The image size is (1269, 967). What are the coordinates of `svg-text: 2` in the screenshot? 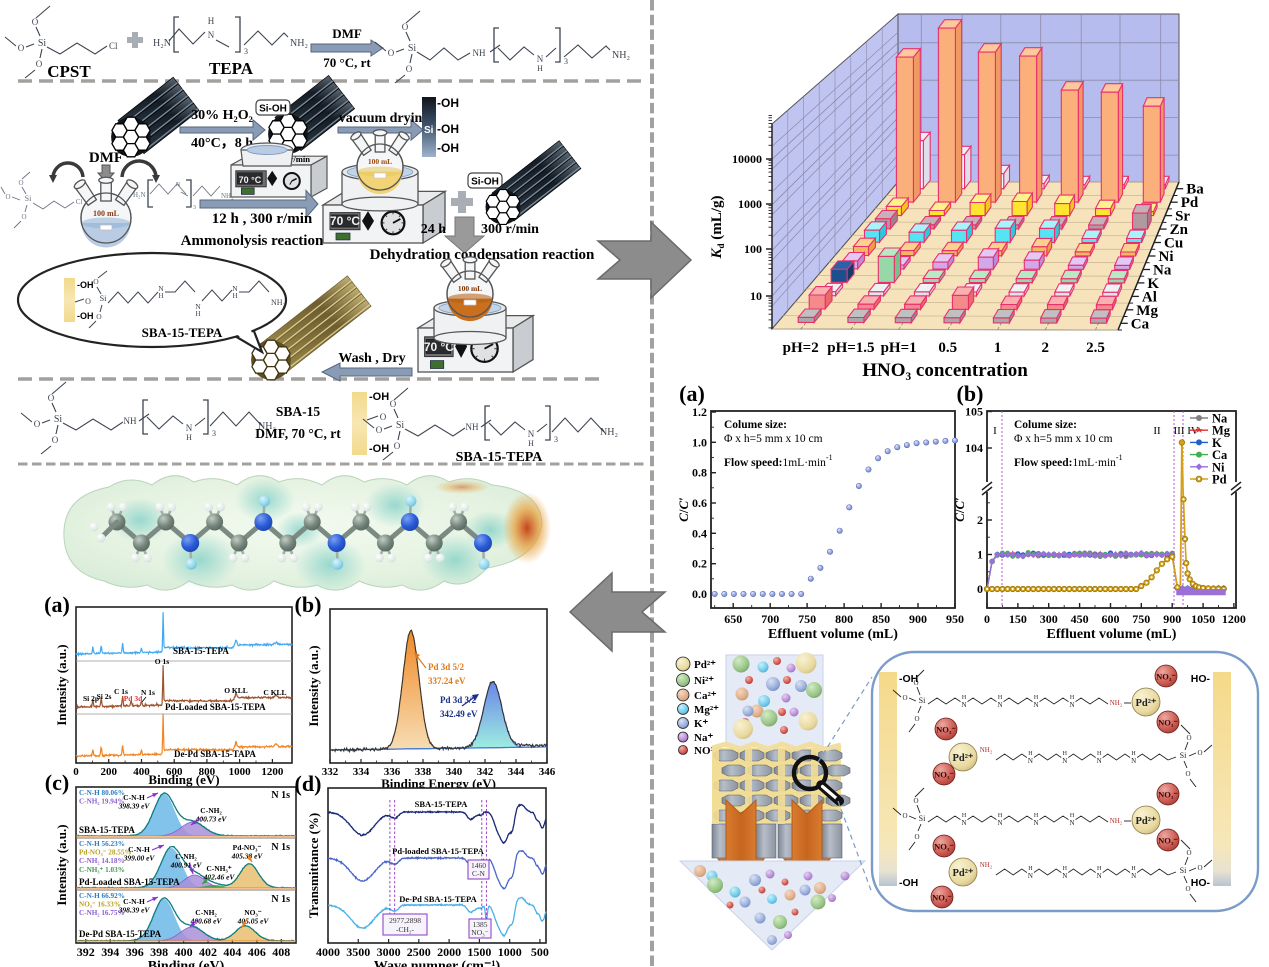 It's located at (980, 520).